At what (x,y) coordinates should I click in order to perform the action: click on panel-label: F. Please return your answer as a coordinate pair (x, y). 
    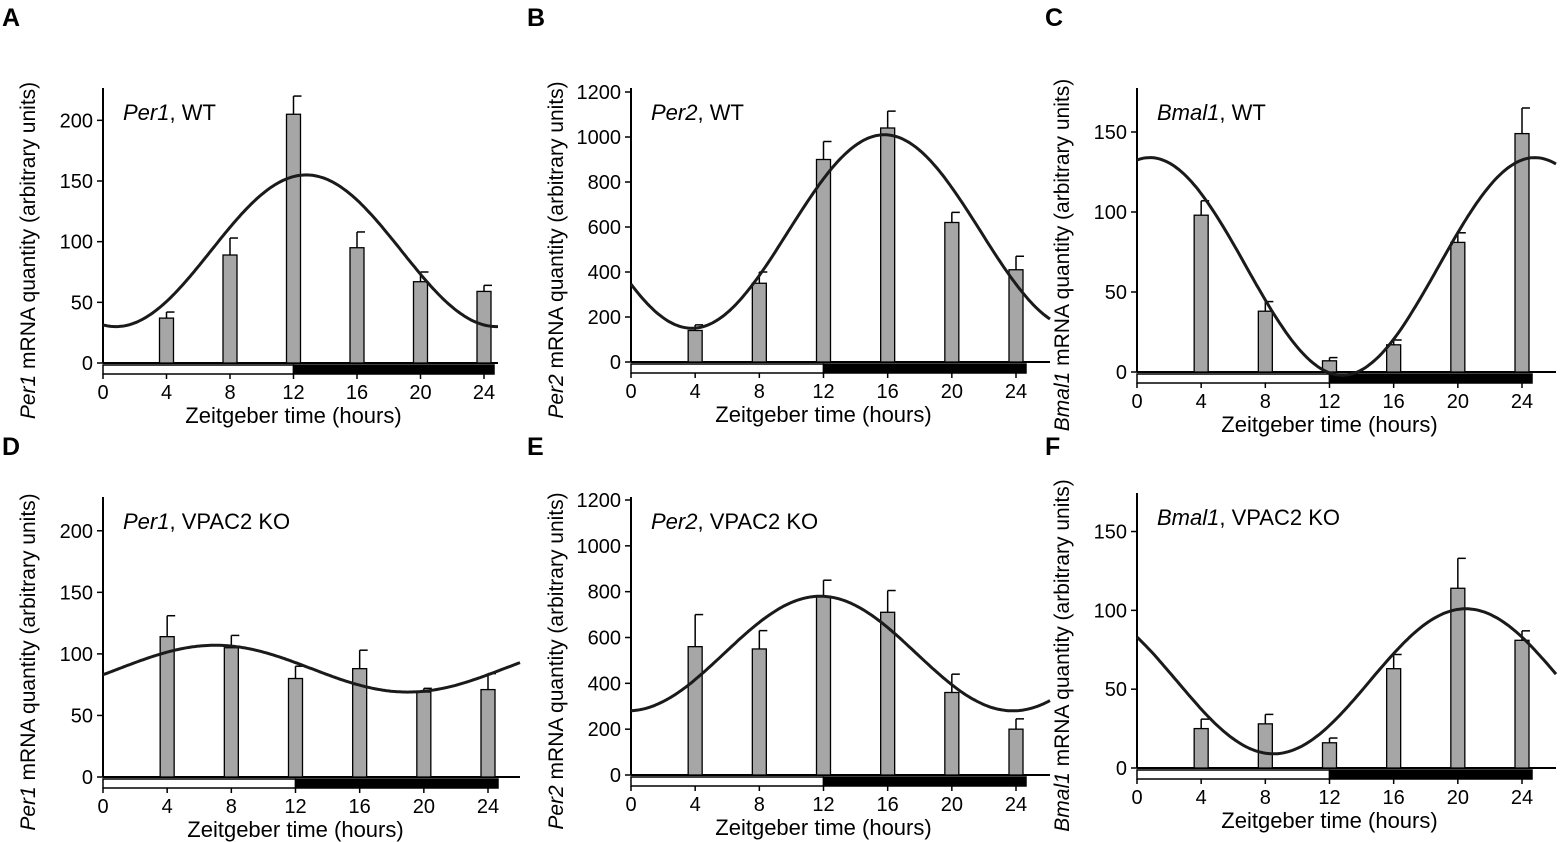
    Looking at the image, I should click on (1052, 447).